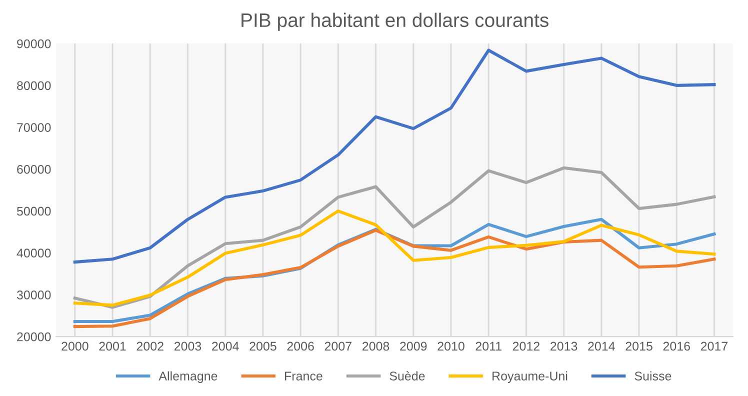 The height and width of the screenshot is (396, 748). Describe the element at coordinates (34, 43) in the screenshot. I see `y-tick-label: 90000` at that location.